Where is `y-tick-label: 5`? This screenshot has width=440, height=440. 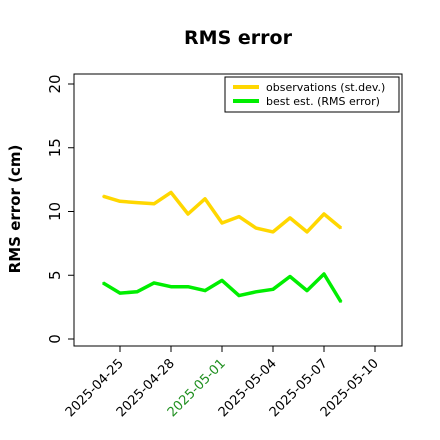
y-tick-label: 5 is located at coordinates (55, 275).